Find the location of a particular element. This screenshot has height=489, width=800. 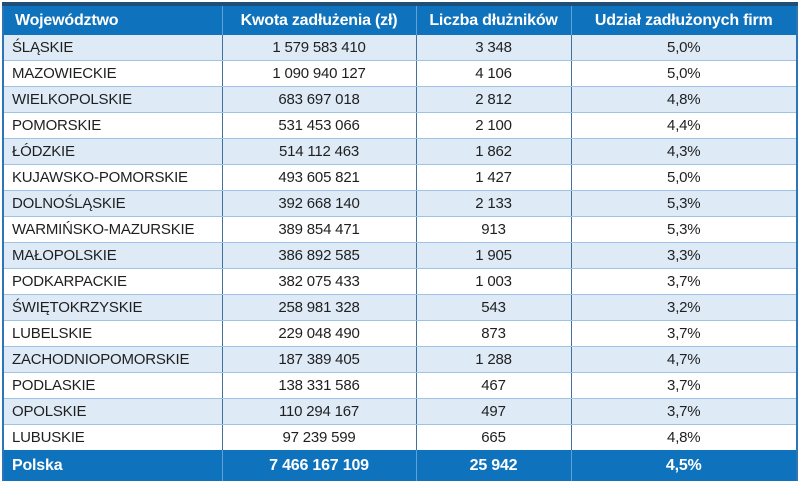

cell-region: DOLNOŚLĄSKIE is located at coordinates (112, 203).